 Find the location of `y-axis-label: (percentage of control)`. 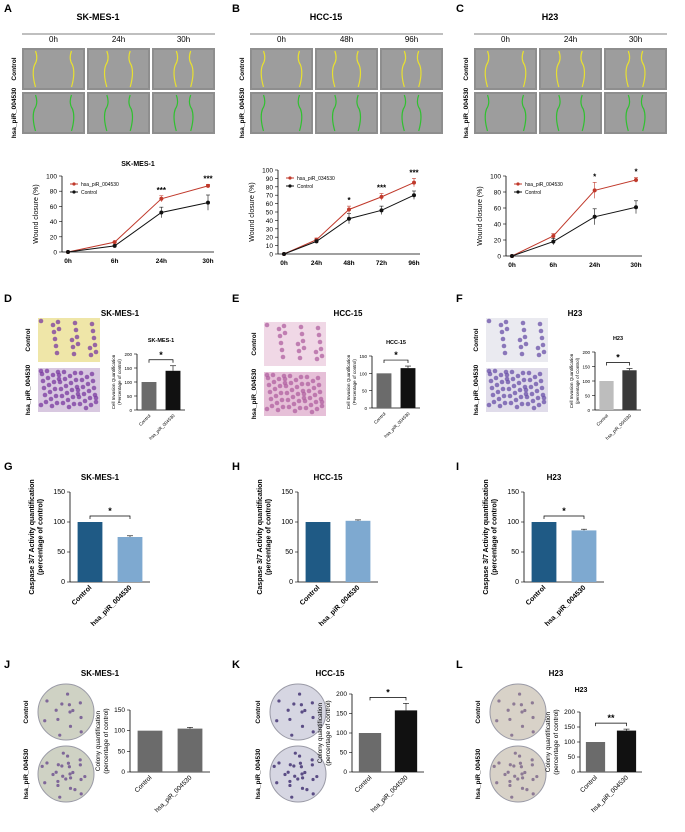

y-axis-label: (percentage of control) is located at coordinates (41, 537).